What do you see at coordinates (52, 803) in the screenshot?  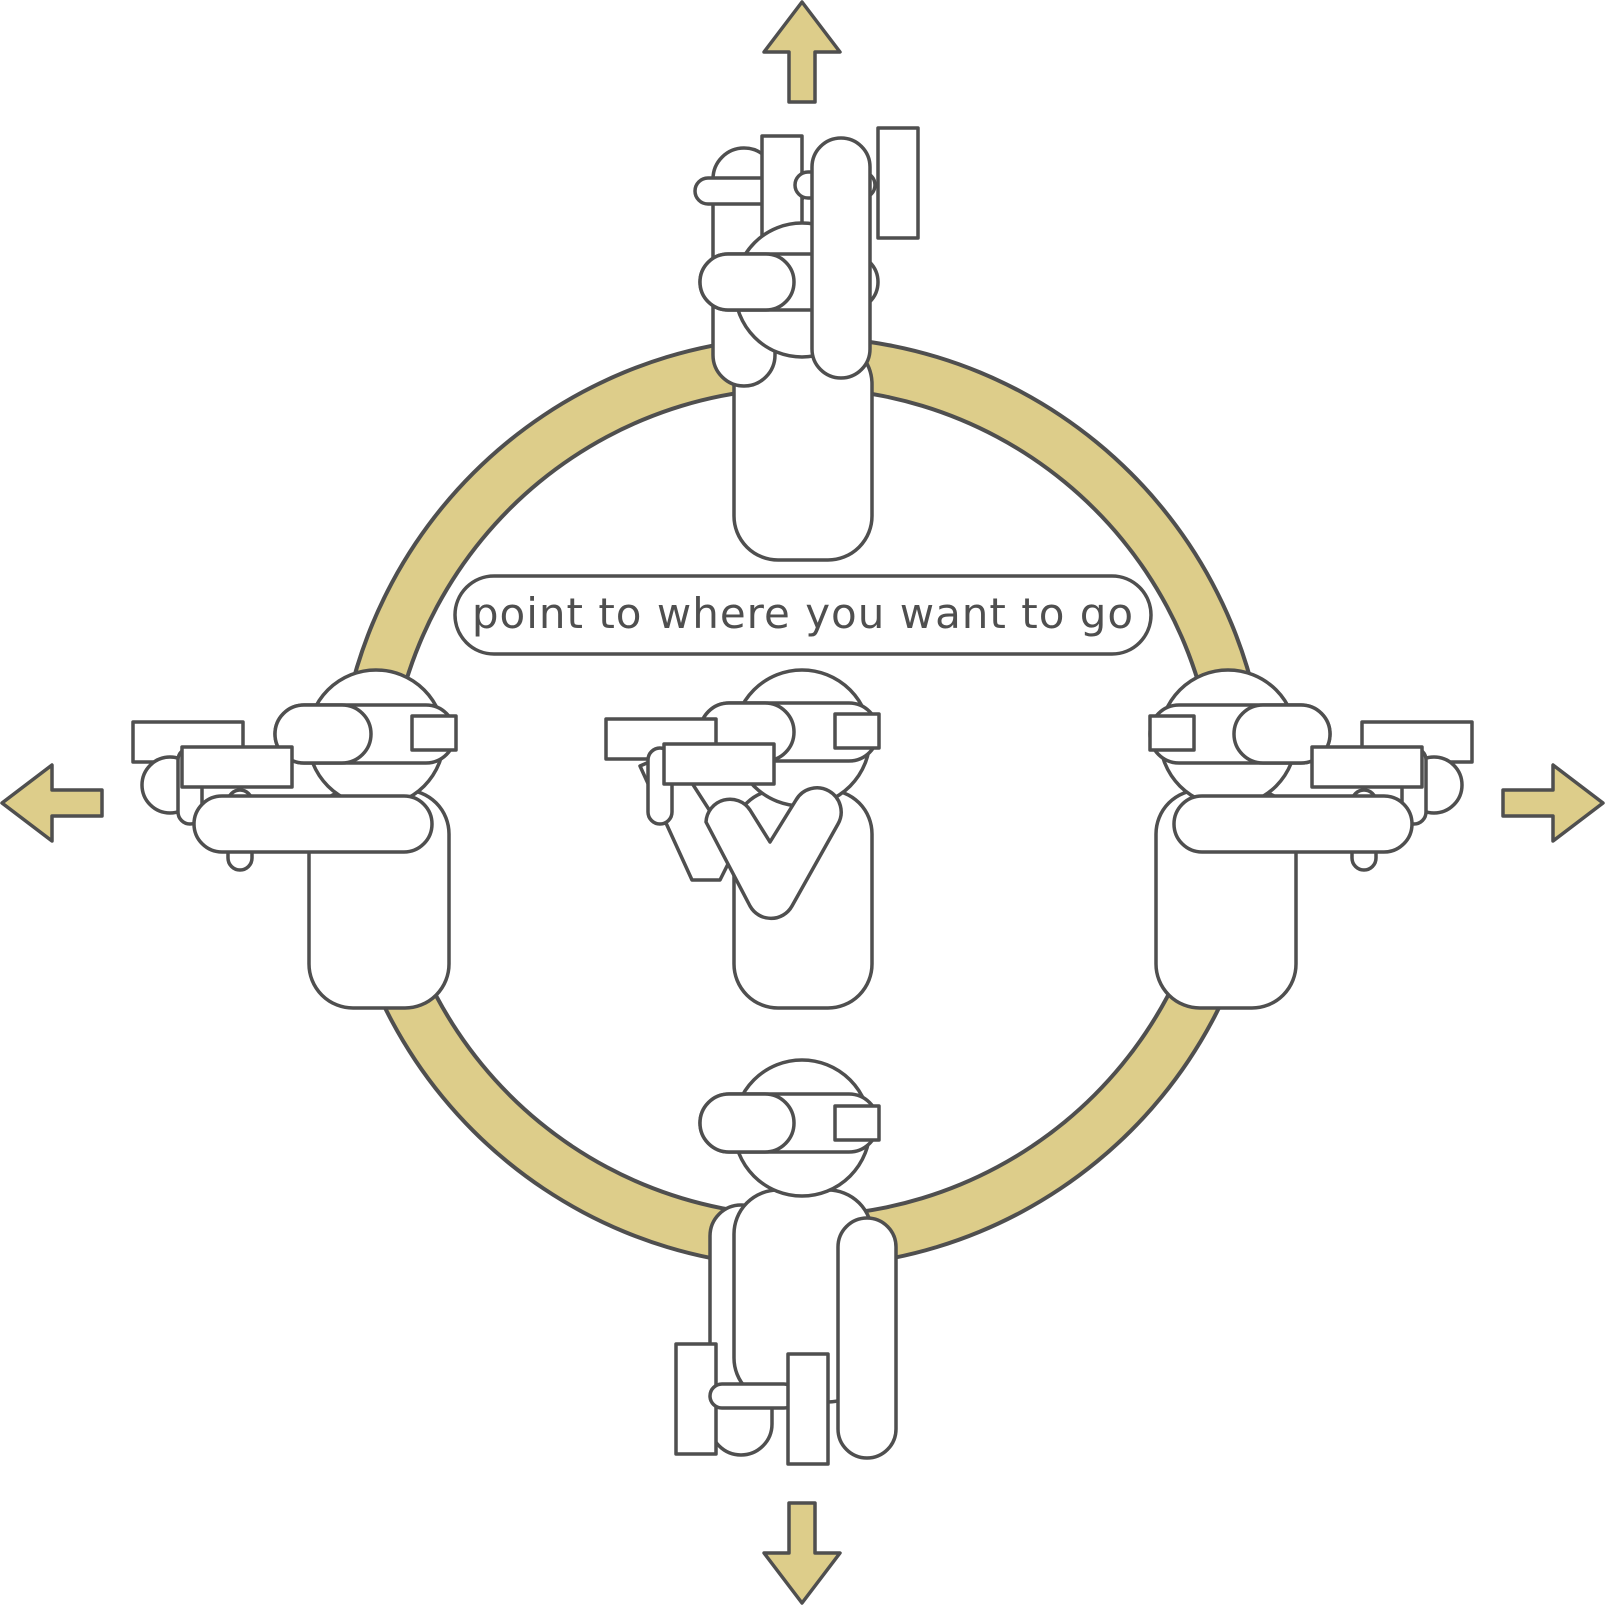 I see `arrow-left` at bounding box center [52, 803].